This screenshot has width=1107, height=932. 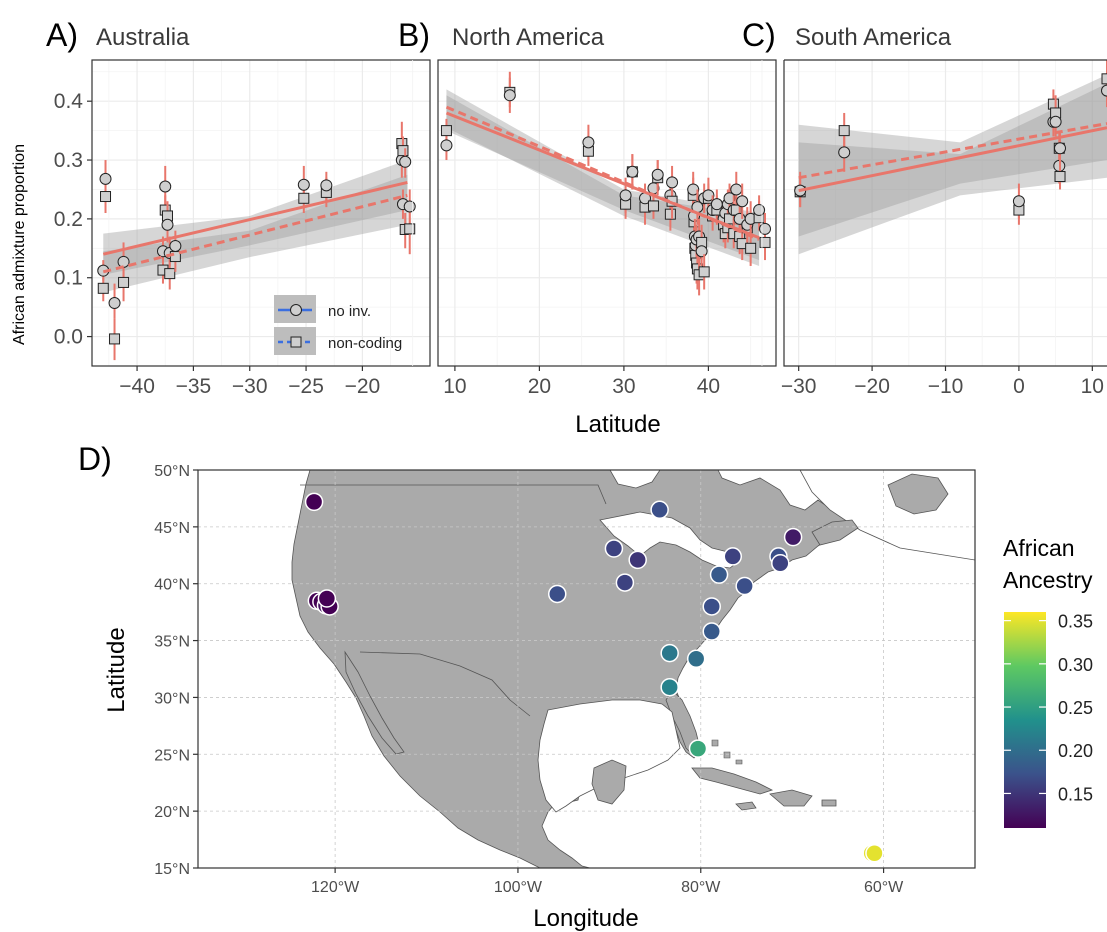 What do you see at coordinates (872, 386) in the screenshot?
I see `x-tick-label-south-america: −20` at bounding box center [872, 386].